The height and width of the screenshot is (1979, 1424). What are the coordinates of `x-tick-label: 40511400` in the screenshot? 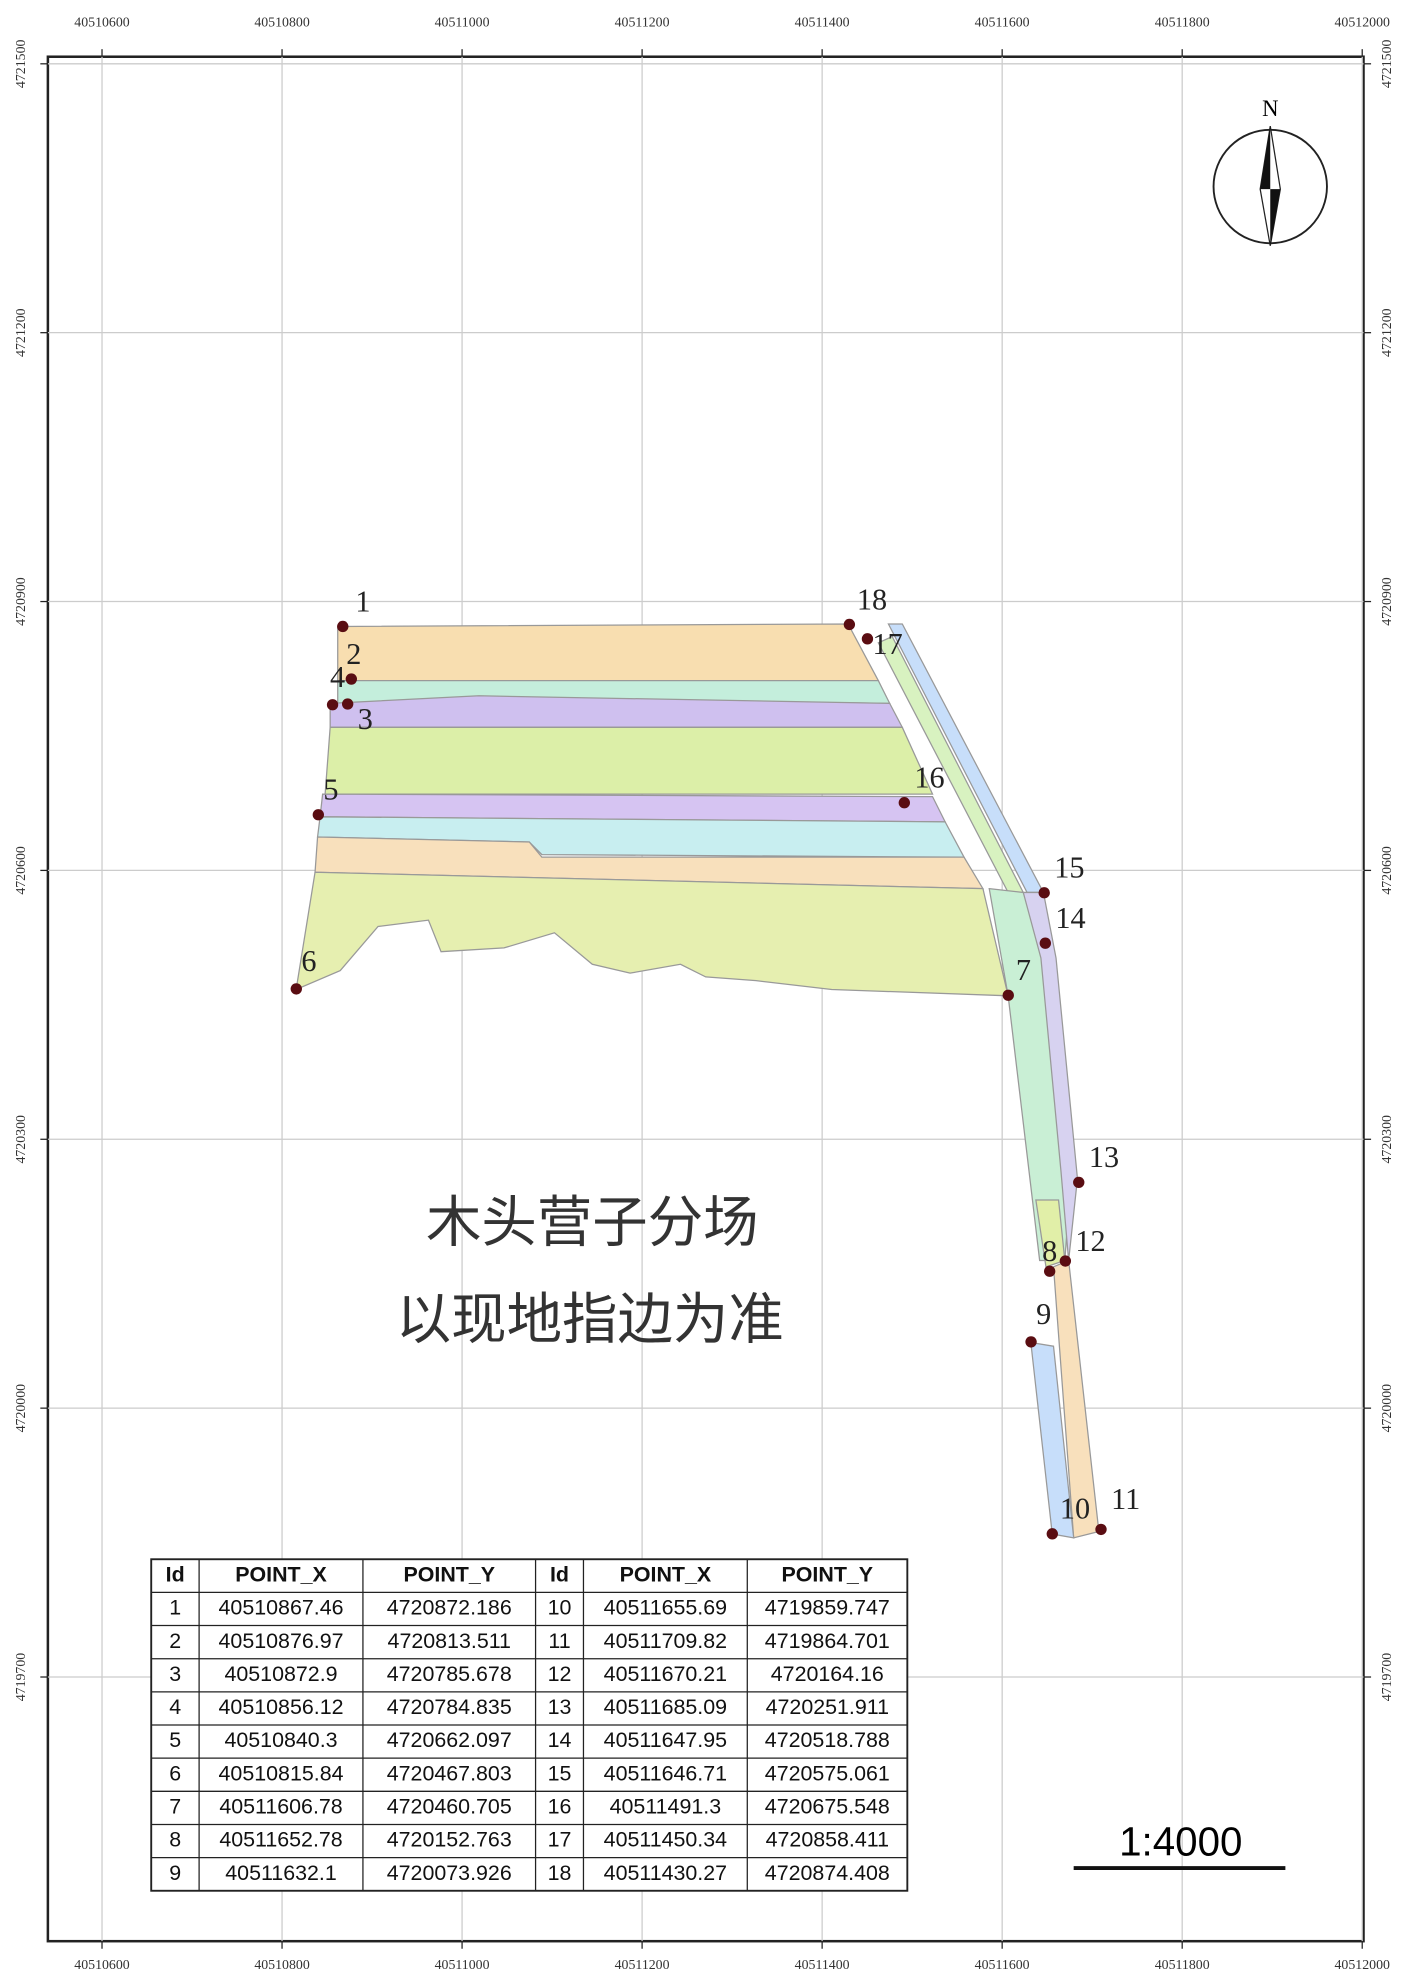 It's located at (822, 21).